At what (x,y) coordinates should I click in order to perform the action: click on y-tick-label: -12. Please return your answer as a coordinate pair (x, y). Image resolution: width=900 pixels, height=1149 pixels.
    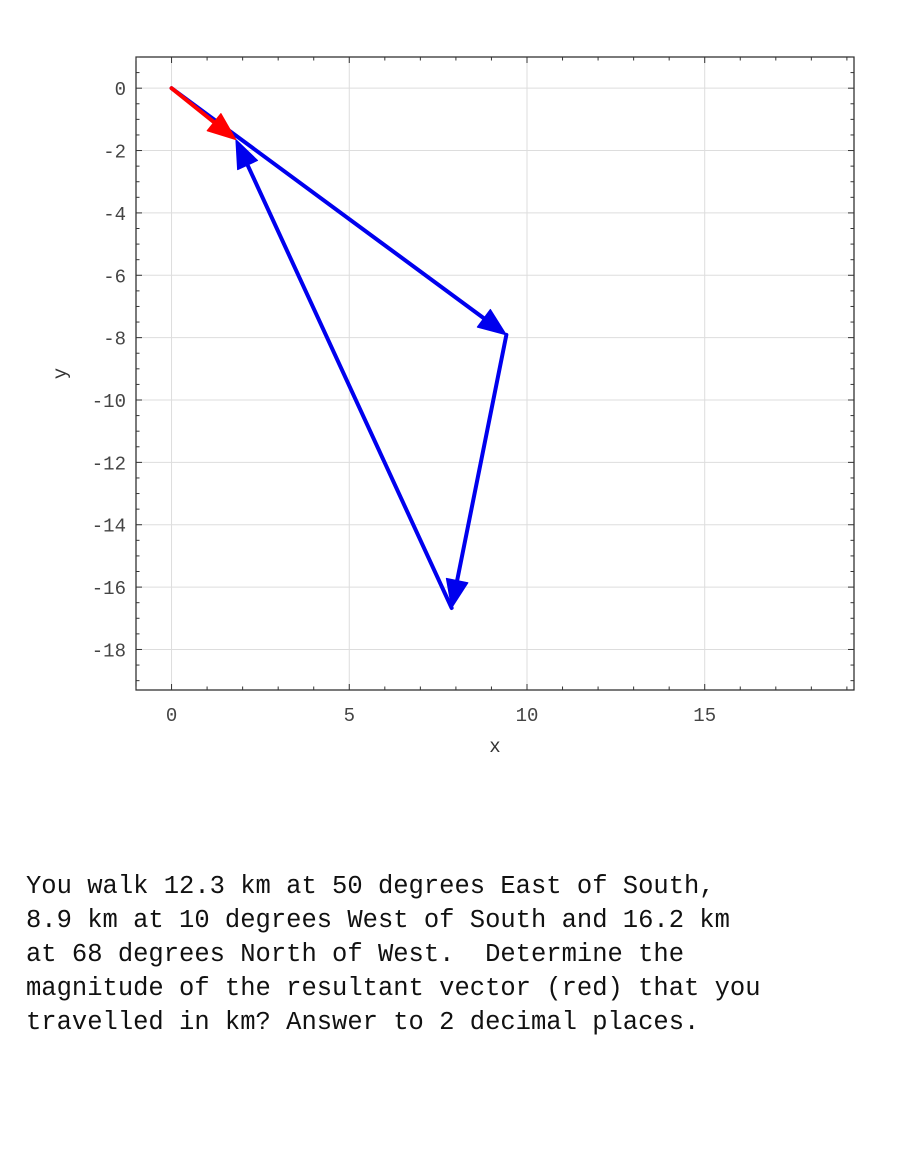
    Looking at the image, I should click on (109, 464).